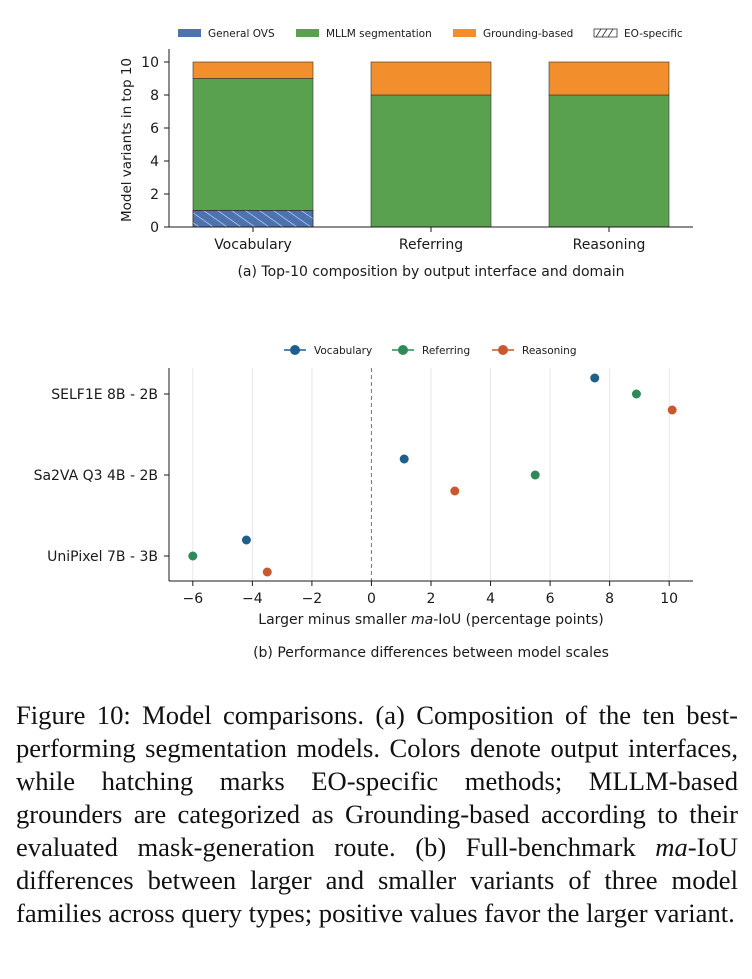 Image resolution: width=752 pixels, height=979 pixels. Describe the element at coordinates (267, 572) in the screenshot. I see `point-reasoning-unipixel-7b-3b` at that location.